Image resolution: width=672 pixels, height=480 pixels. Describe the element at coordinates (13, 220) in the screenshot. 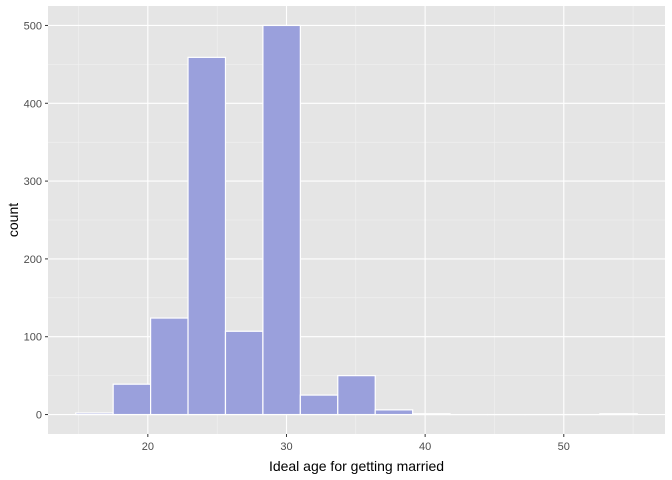

I see `y-axis-title: count` at that location.